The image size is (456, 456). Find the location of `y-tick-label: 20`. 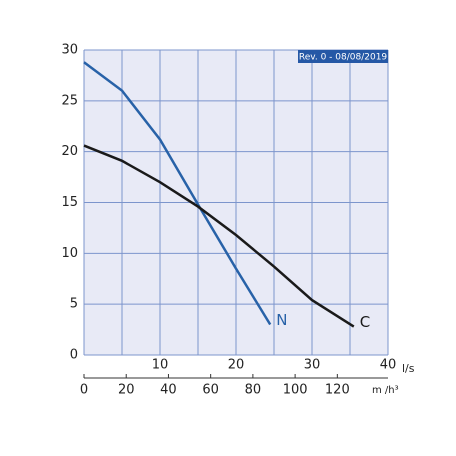

y-tick-label: 20 is located at coordinates (69, 151).